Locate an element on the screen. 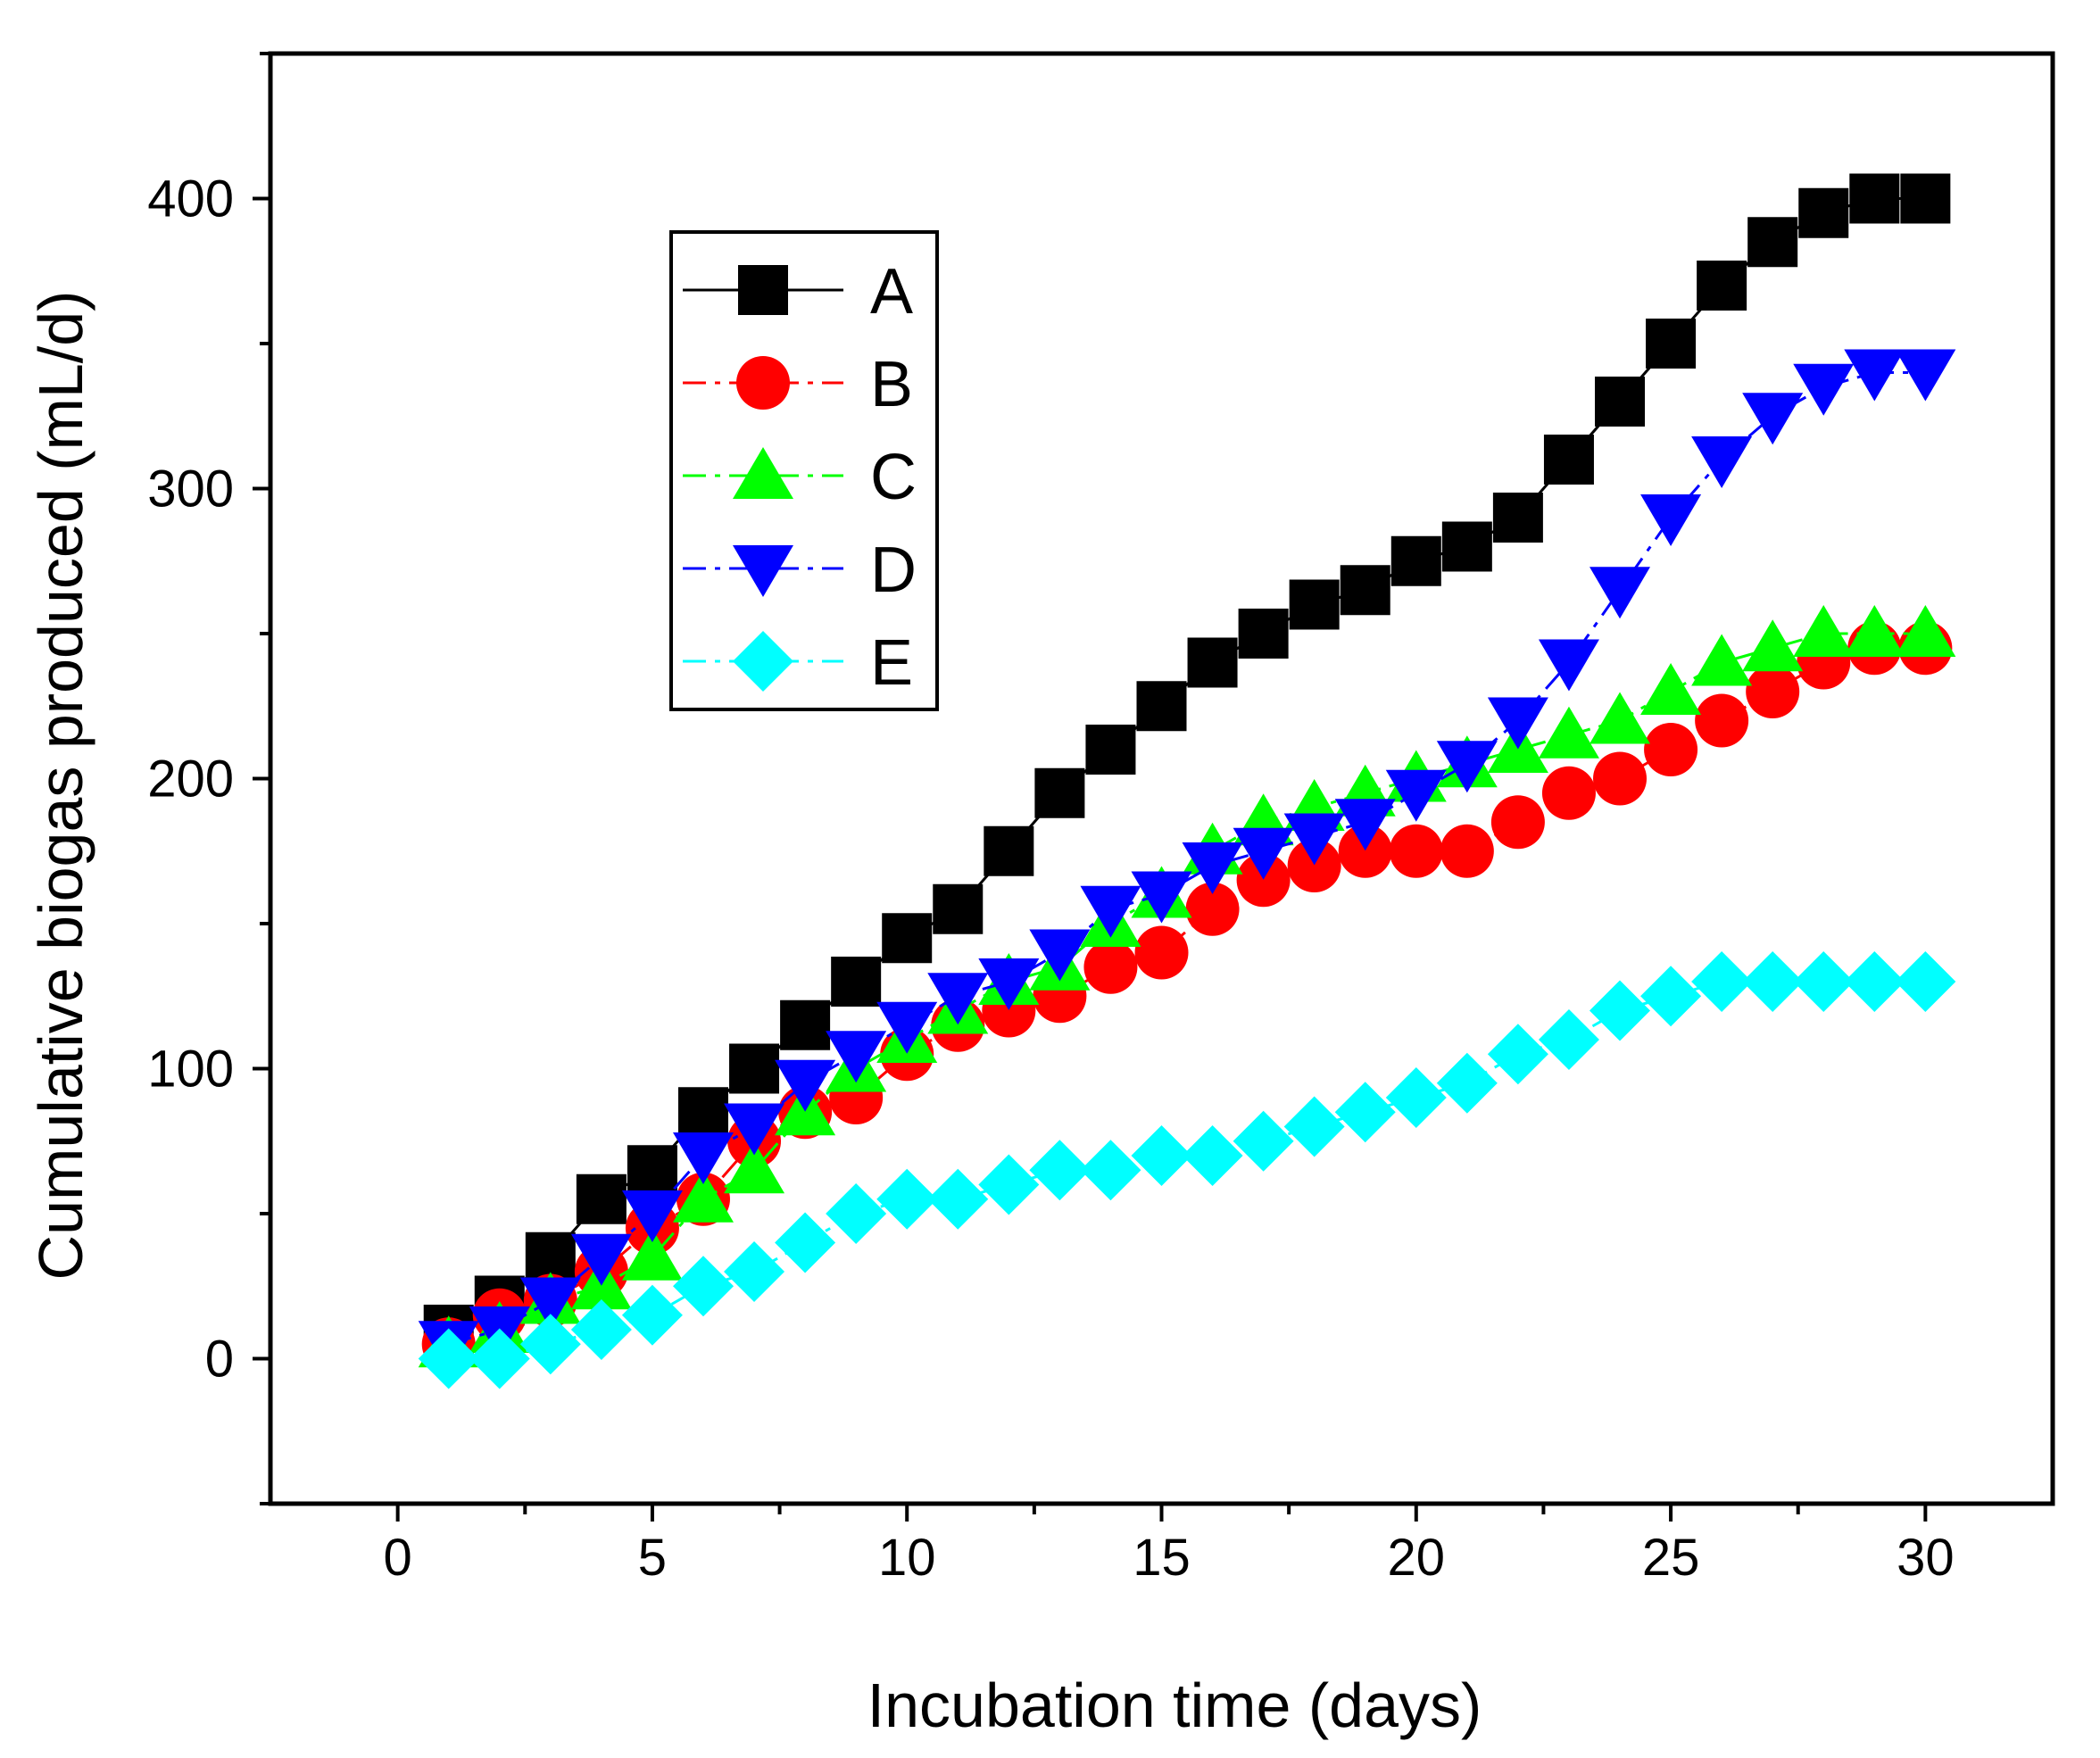 The height and width of the screenshot is (1758, 2100). legend-entry: D is located at coordinates (800, 570).